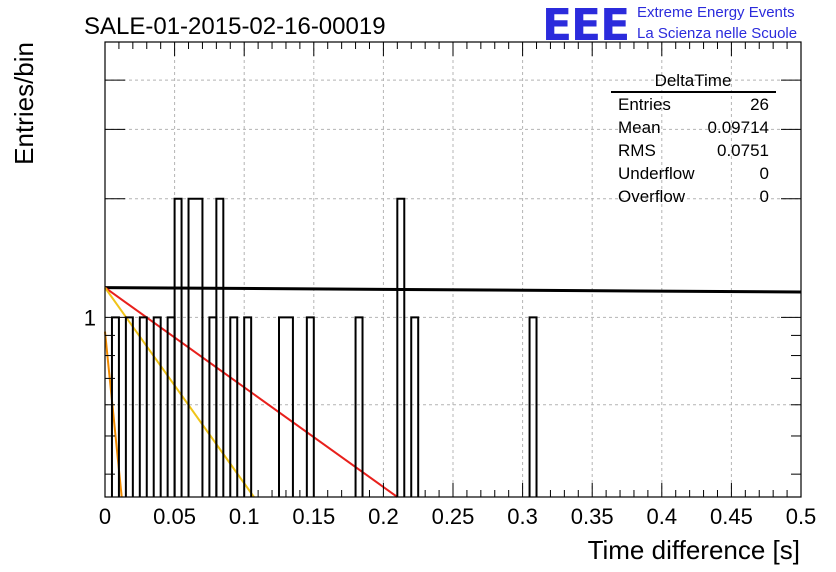  I want to click on x-tick-label: 0, so click(105, 516).